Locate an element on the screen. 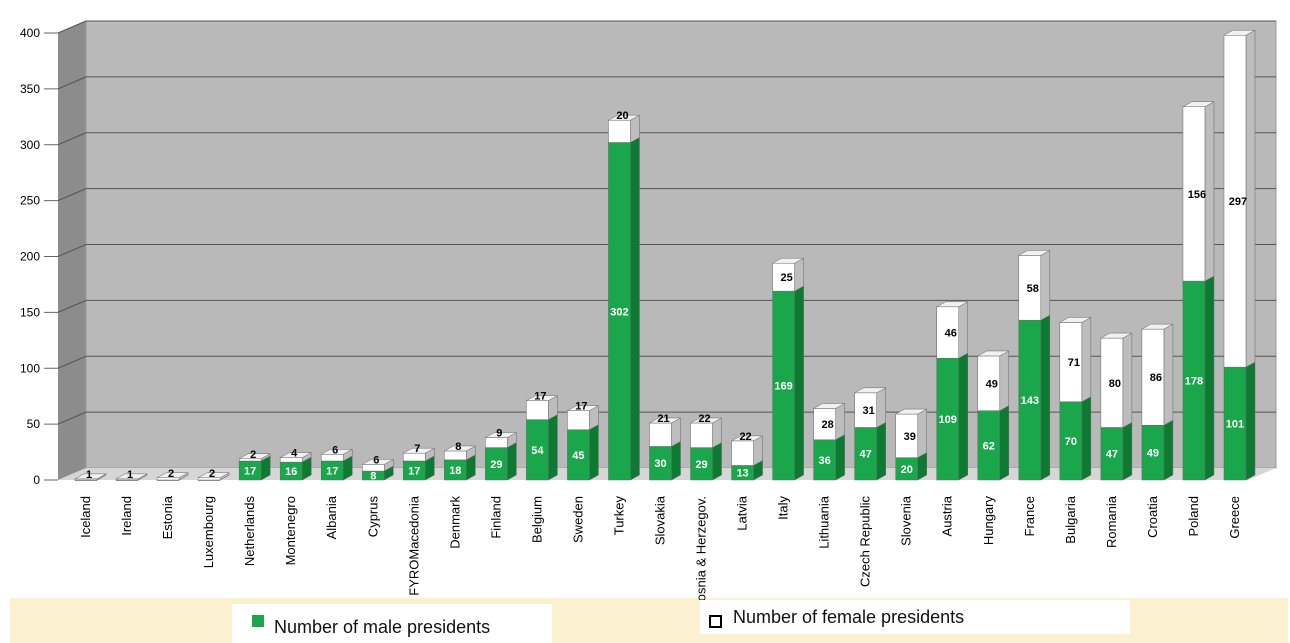  data-label-female: 31 is located at coordinates (869, 411).